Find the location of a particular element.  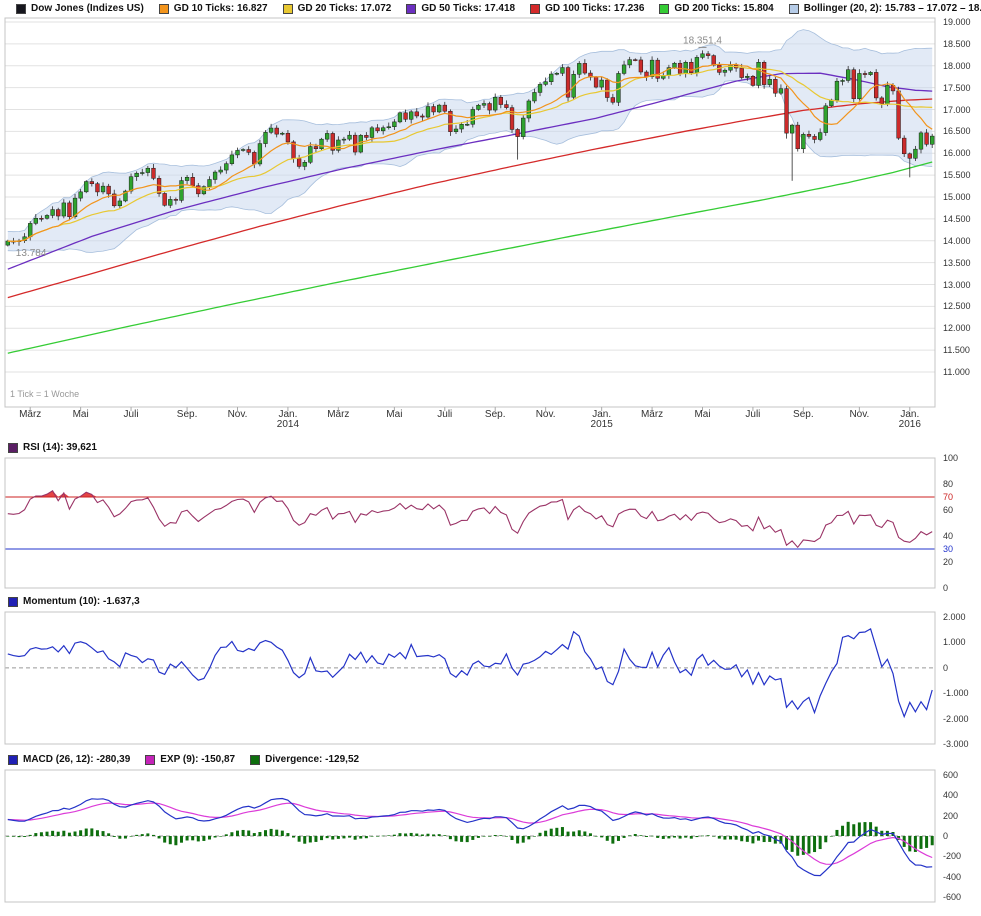

legend-label: GD 200 Ticks: 15.804 is located at coordinates (724, 8).